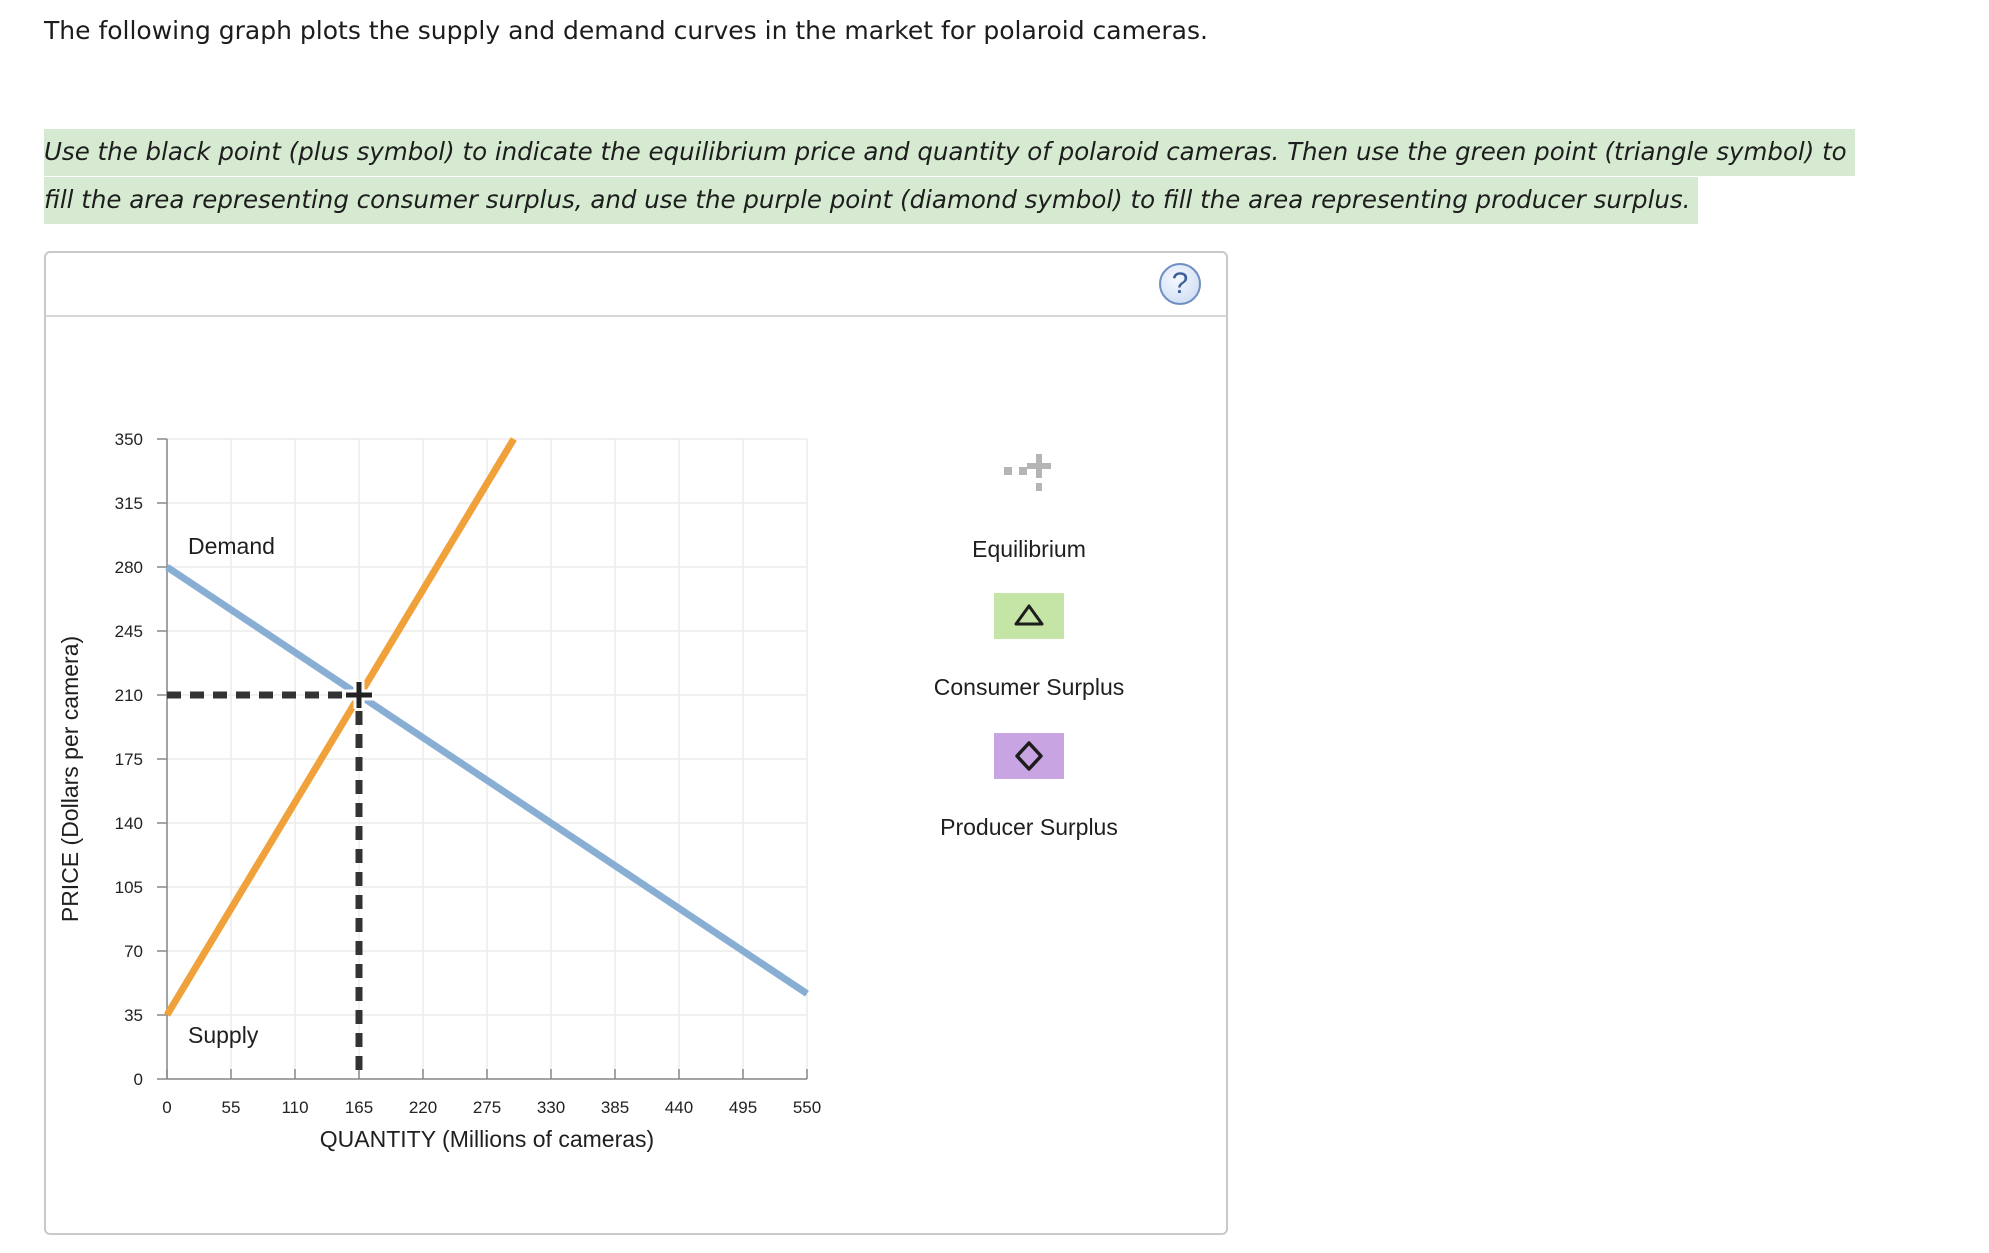 This screenshot has height=1253, width=1989. I want to click on triangle-icon, so click(1029, 615).